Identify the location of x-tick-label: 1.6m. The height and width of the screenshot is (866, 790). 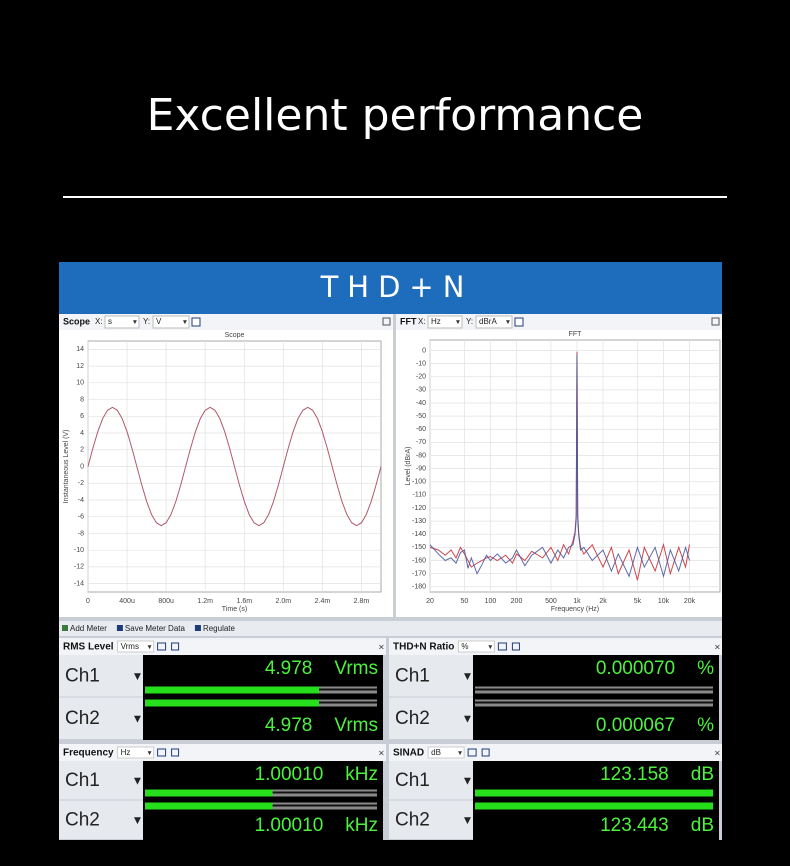
(244, 601).